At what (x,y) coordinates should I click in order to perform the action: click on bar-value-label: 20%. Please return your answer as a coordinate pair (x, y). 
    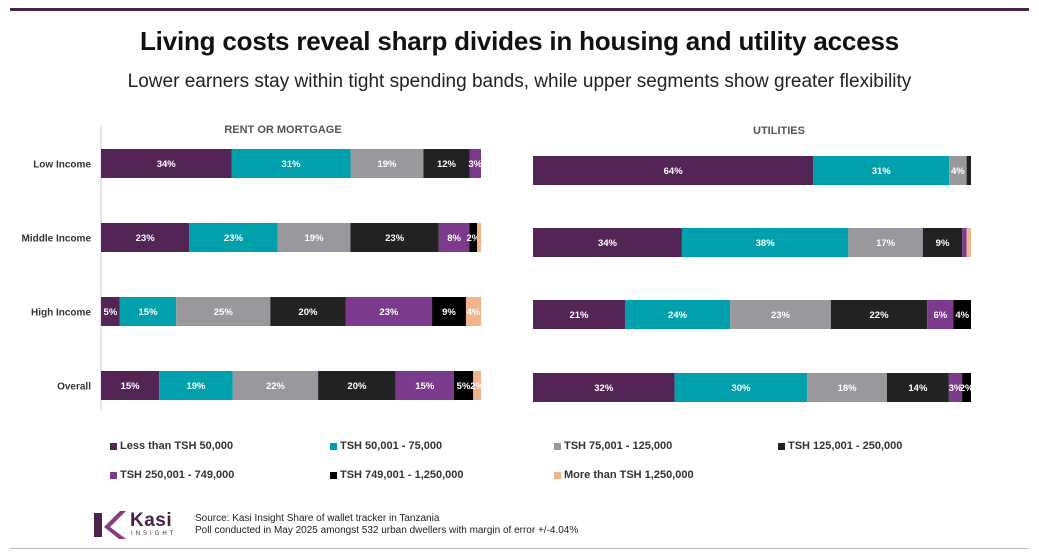
    Looking at the image, I should click on (308, 312).